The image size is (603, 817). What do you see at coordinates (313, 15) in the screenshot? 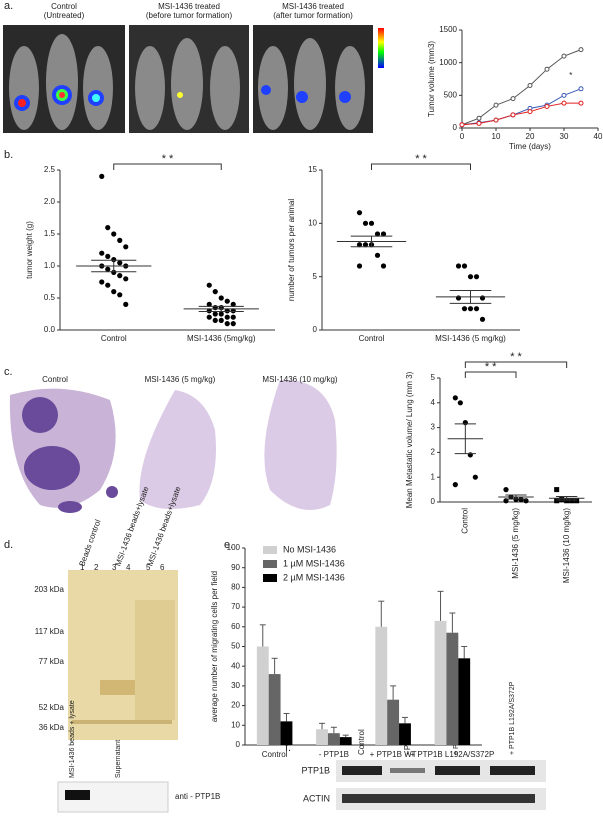
I see `photo-label: (after tumor formation)` at bounding box center [313, 15].